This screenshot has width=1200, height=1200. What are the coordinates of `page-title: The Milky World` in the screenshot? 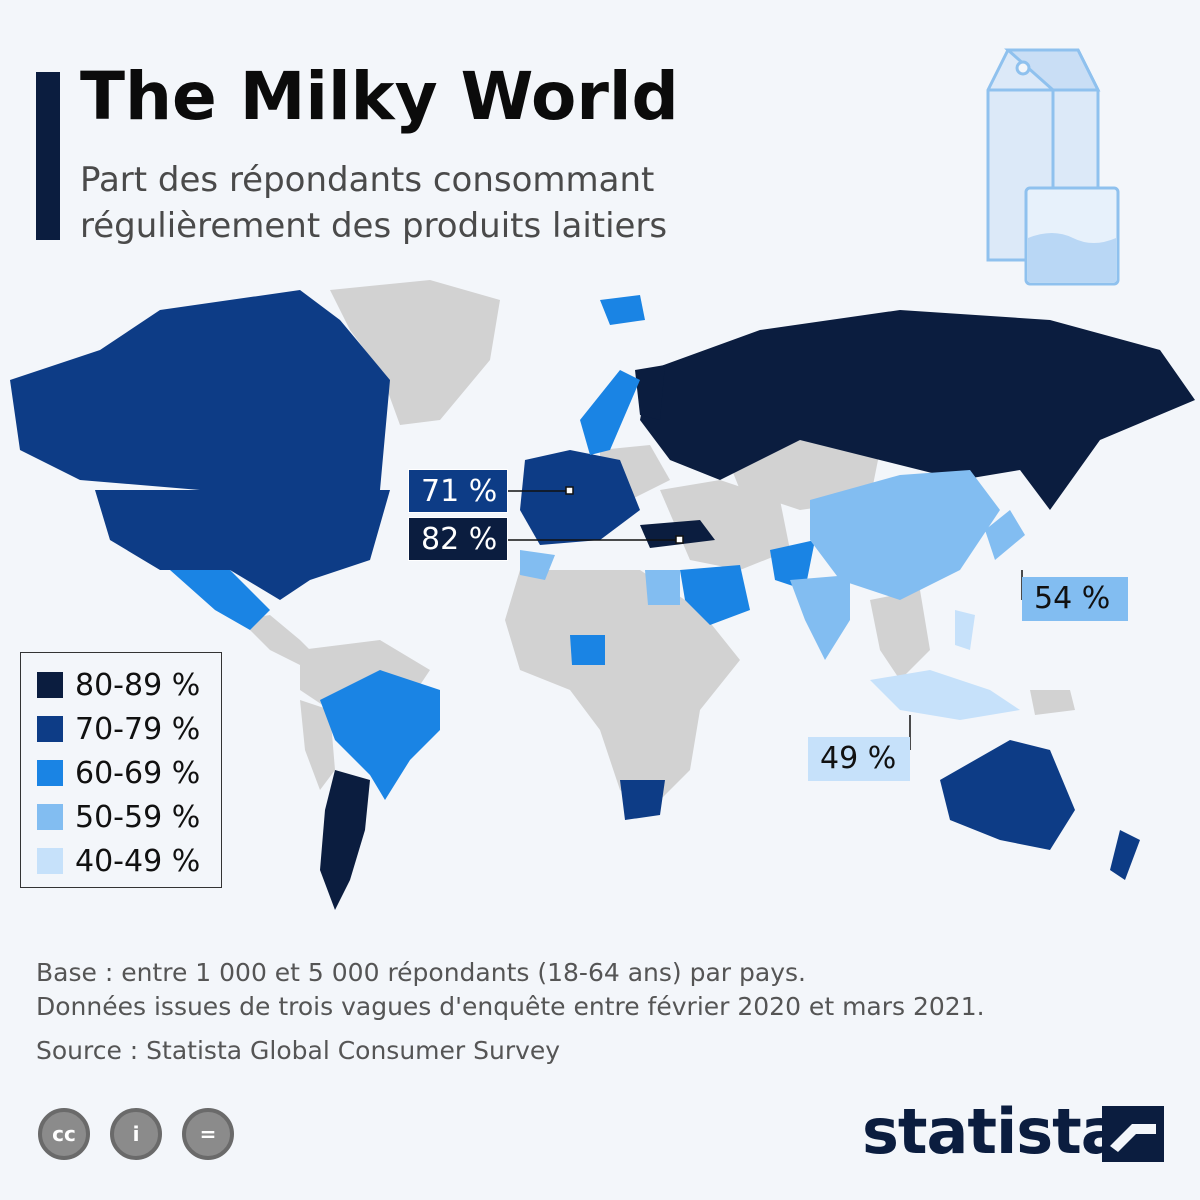 It's located at (379, 96).